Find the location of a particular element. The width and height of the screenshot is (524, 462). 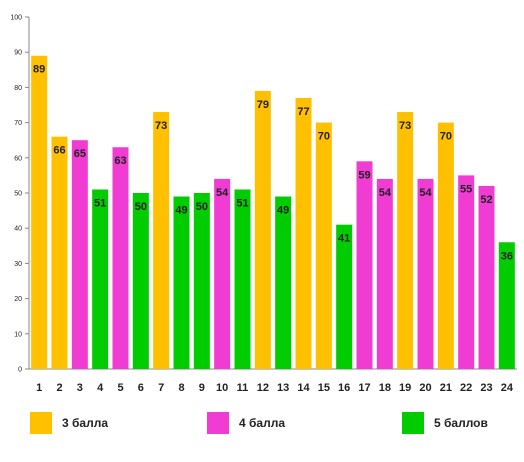

x-tick-label: 15 is located at coordinates (324, 388).